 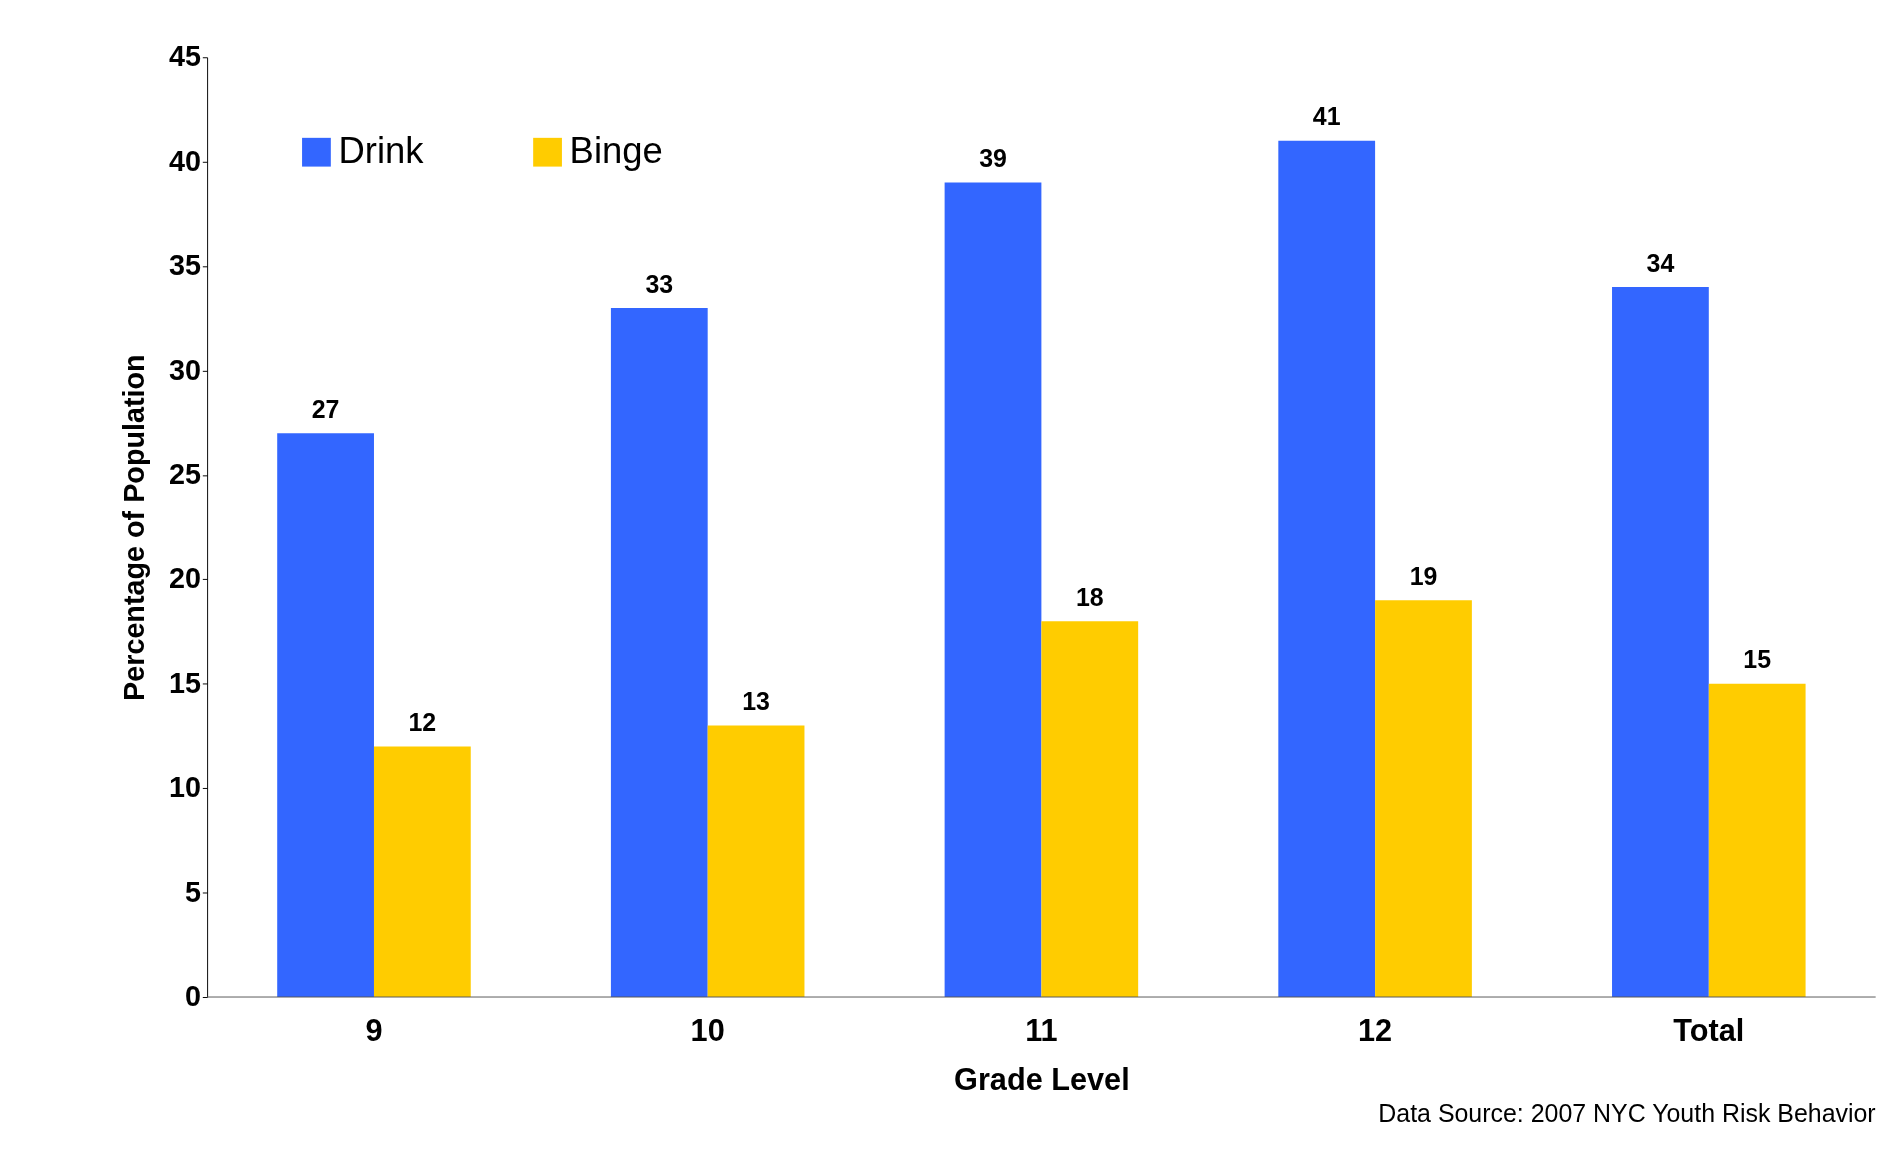 I want to click on y-tick-label: 10, so click(x=184, y=787).